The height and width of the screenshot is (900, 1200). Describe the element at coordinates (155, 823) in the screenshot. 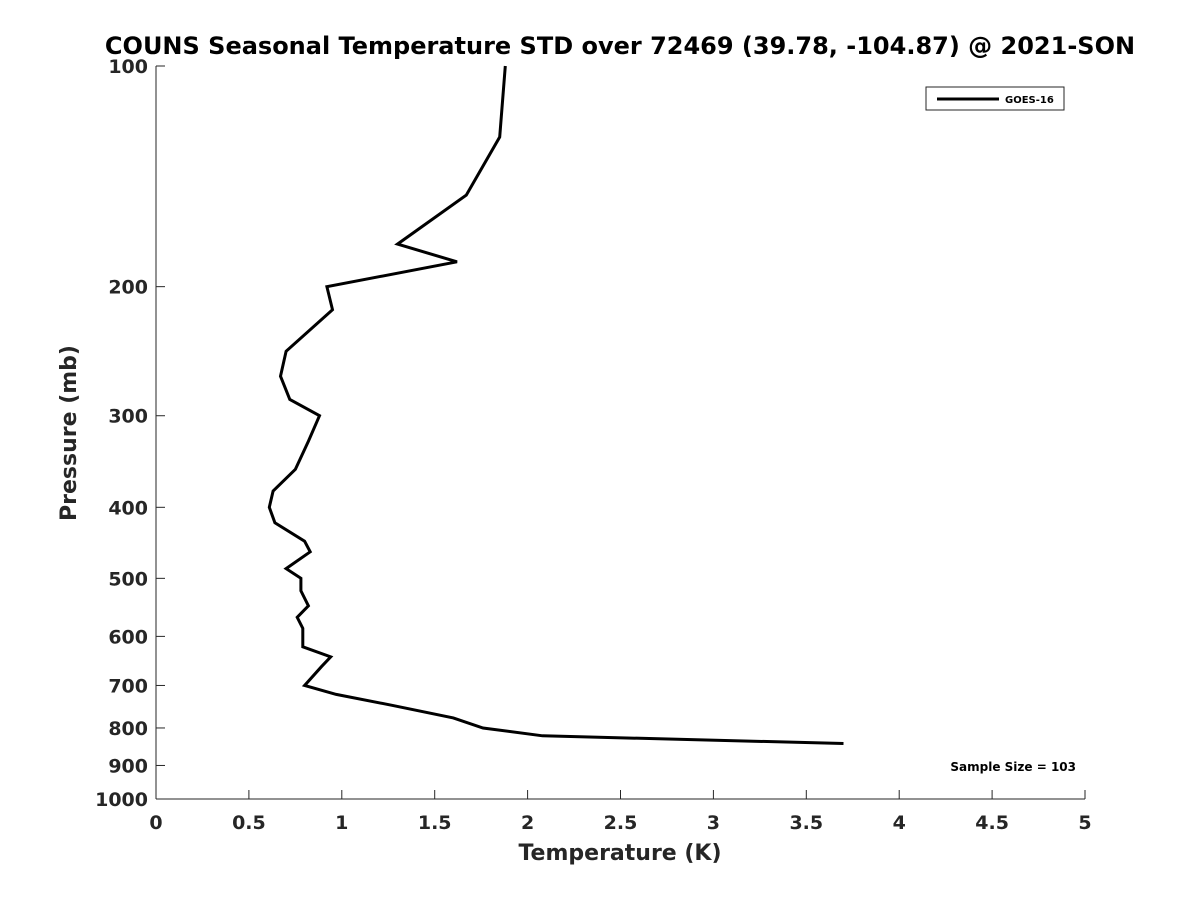

I see `x-tick-label: 0` at that location.